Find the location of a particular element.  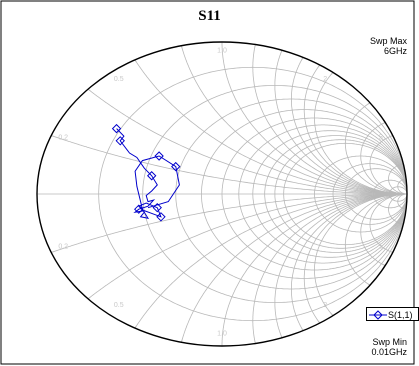

sweep-max-value: 6GHz is located at coordinates (395, 51).